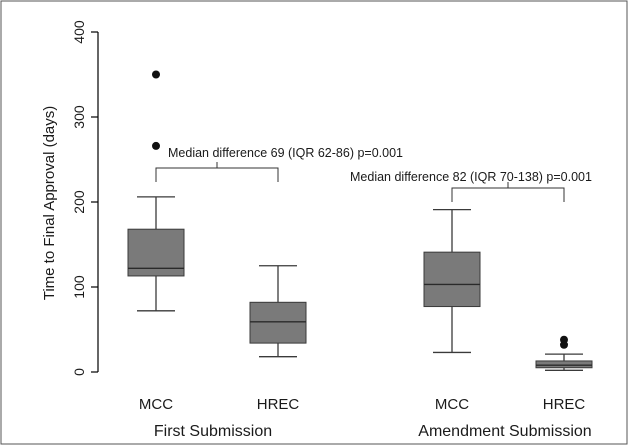 Image resolution: width=629 pixels, height=445 pixels. Describe the element at coordinates (79, 202) in the screenshot. I see `y-tick-label-200: 200` at that location.